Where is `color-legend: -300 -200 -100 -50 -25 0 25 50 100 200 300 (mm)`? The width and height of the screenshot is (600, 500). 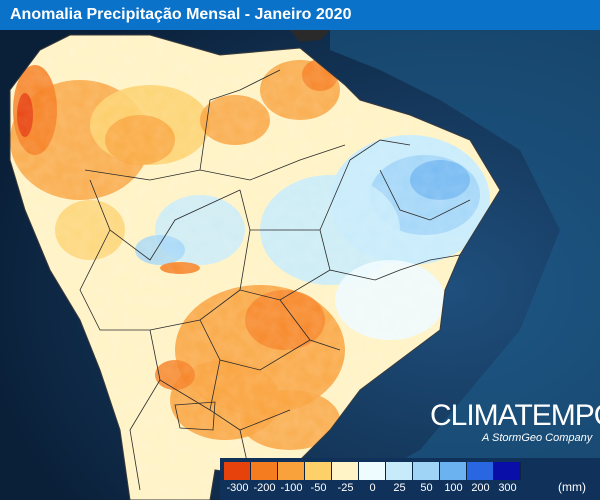 color-legend: -300 -200 -100 -50 -25 0 25 50 100 200 300 (mm) is located at coordinates (410, 479).